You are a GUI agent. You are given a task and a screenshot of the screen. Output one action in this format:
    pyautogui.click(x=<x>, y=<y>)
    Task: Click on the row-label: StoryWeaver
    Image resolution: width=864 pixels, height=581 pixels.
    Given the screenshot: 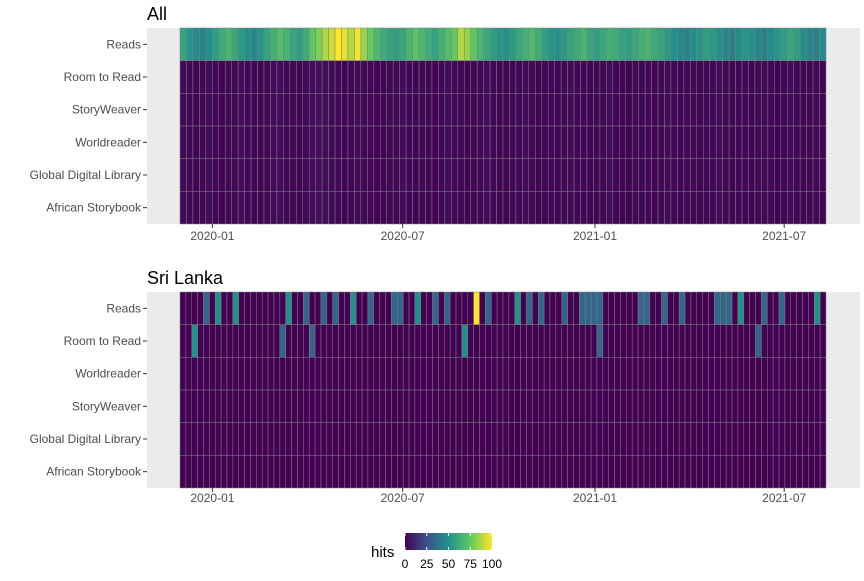 What is the action you would take?
    pyautogui.click(x=106, y=406)
    